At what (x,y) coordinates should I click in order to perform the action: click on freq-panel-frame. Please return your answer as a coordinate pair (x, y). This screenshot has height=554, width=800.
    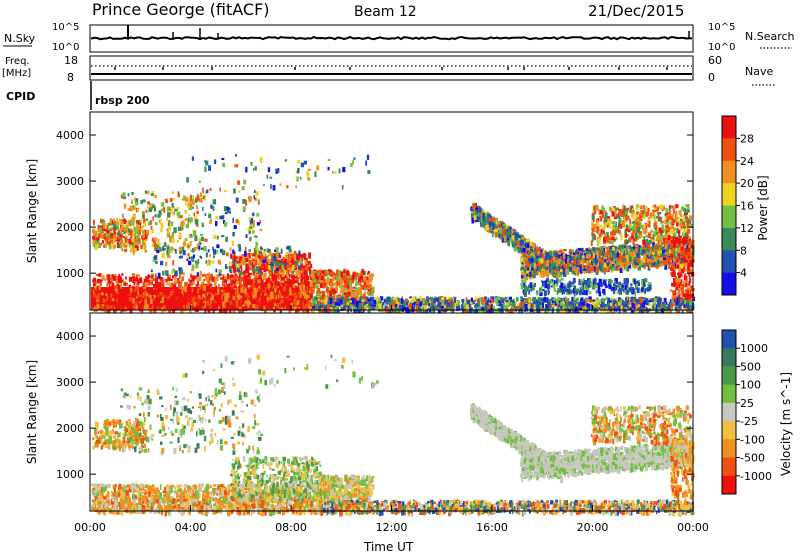
    Looking at the image, I should click on (391, 68).